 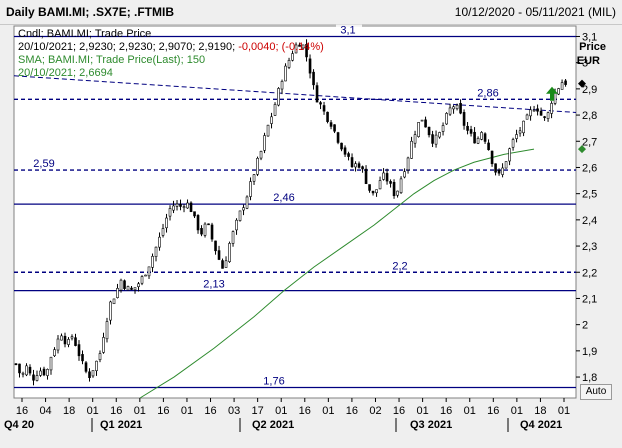 I want to click on y-axis-tick-label: 2,1, so click(x=589, y=299).